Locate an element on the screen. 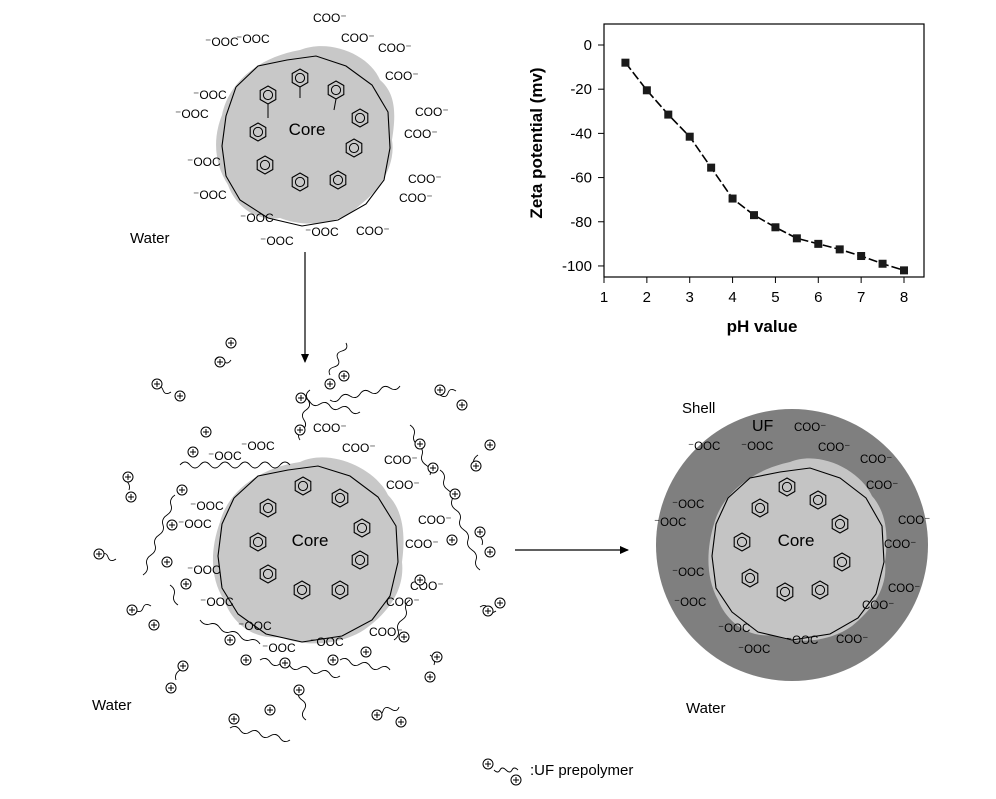 This screenshot has height=799, width=996. x-tick-label: 6 is located at coordinates (818, 297).